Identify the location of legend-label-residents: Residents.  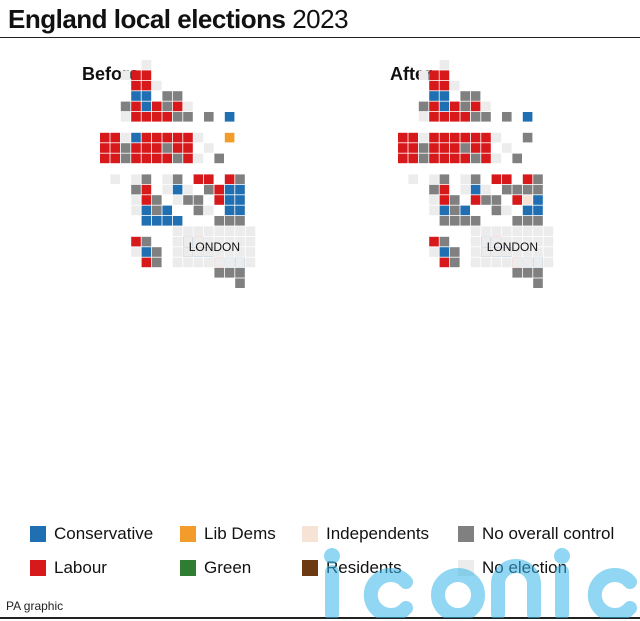
(364, 567).